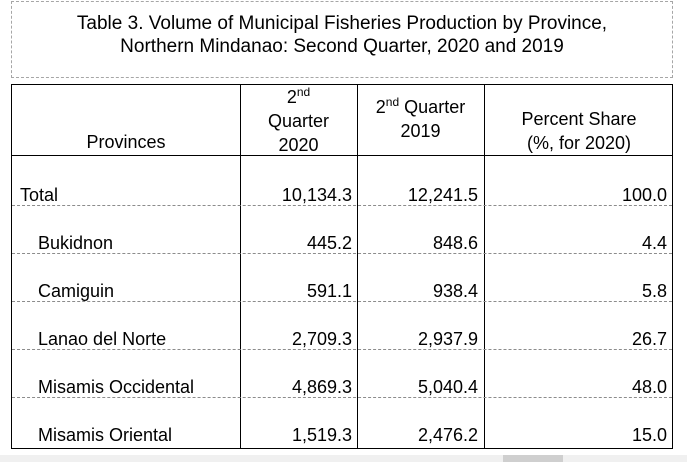 Image resolution: width=687 pixels, height=462 pixels. Describe the element at coordinates (455, 291) in the screenshot. I see `value-2019: 938.4` at that location.